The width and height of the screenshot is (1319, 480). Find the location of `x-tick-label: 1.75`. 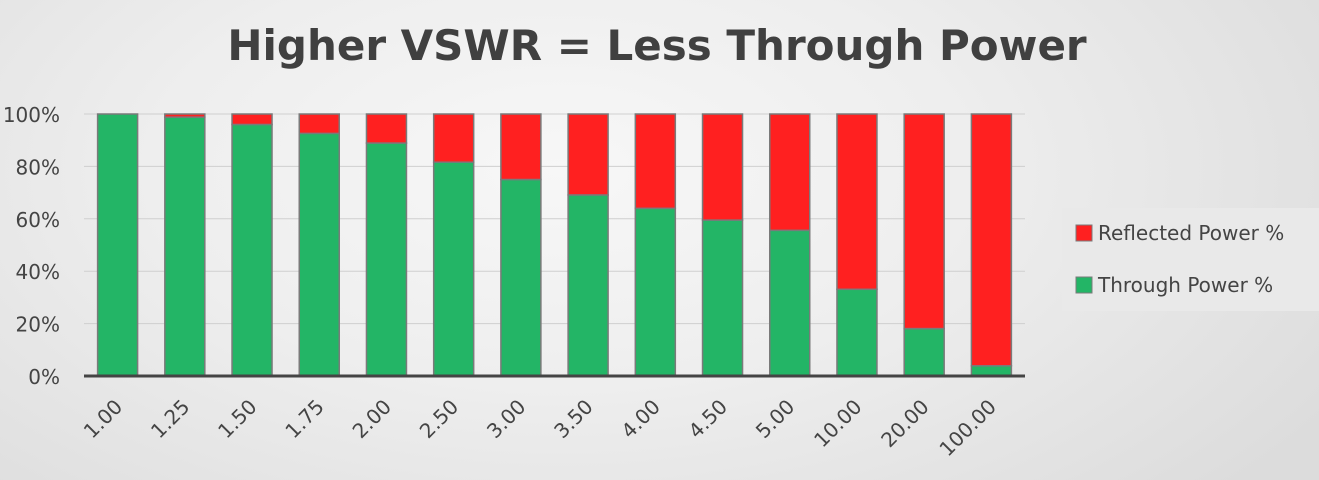

x-tick-label: 1.75 is located at coordinates (304, 419).